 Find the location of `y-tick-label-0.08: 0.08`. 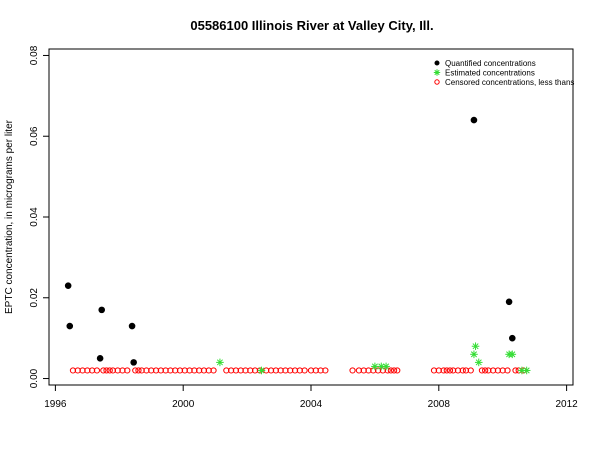

y-tick-label-0.08: 0.08 is located at coordinates (34, 55).